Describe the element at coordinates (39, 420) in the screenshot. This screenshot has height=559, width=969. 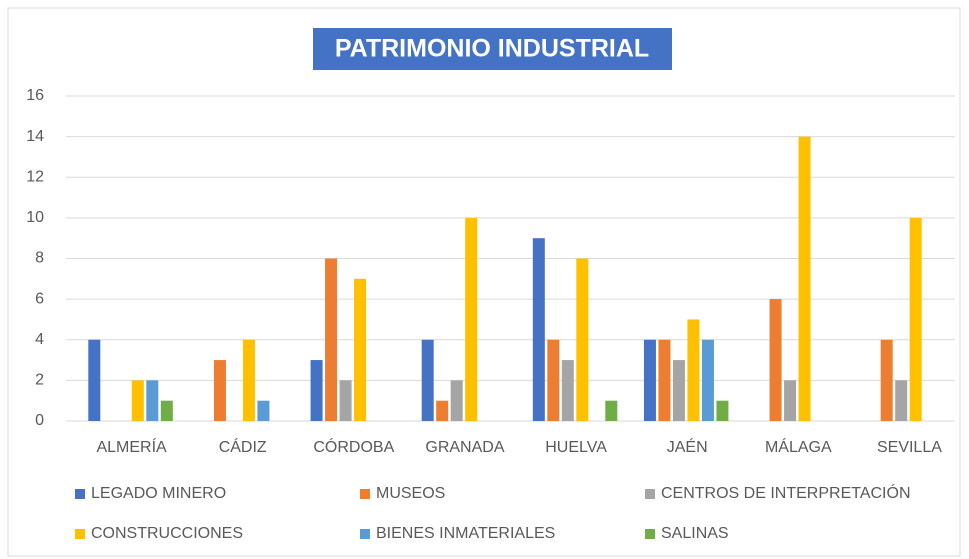
I see `y-tick-label: 0` at that location.